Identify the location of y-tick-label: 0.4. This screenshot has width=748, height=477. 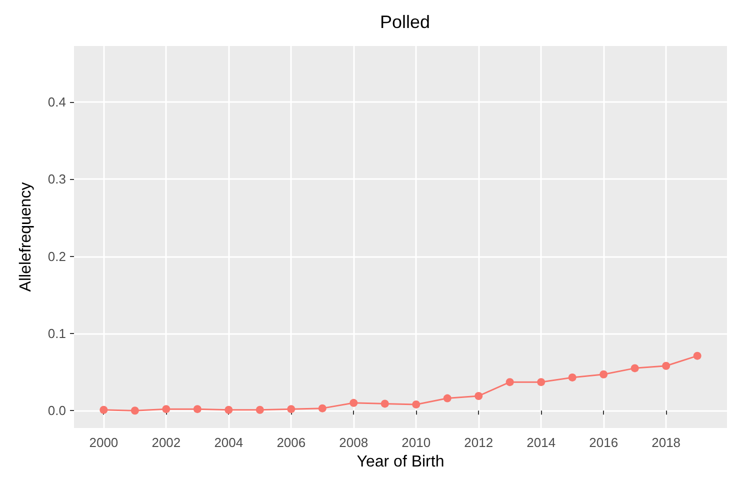
(57, 102).